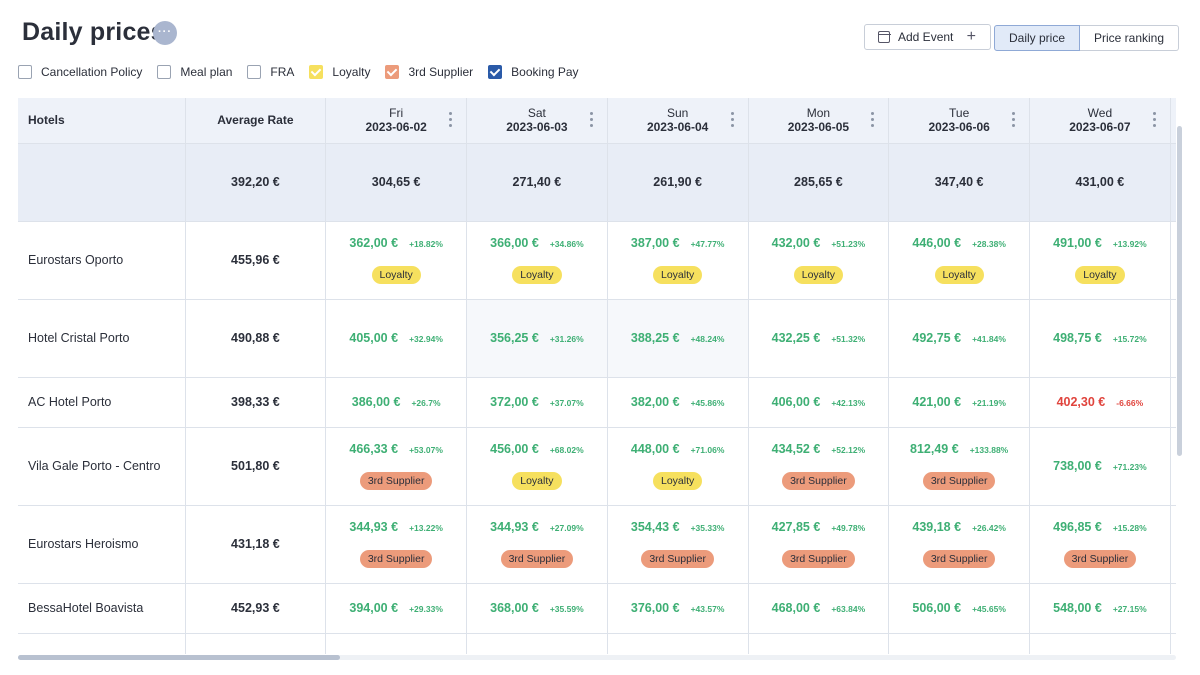 Image resolution: width=1200 pixels, height=675 pixels. I want to click on price-cell: 522,00 €Lo, so click(1173, 260).